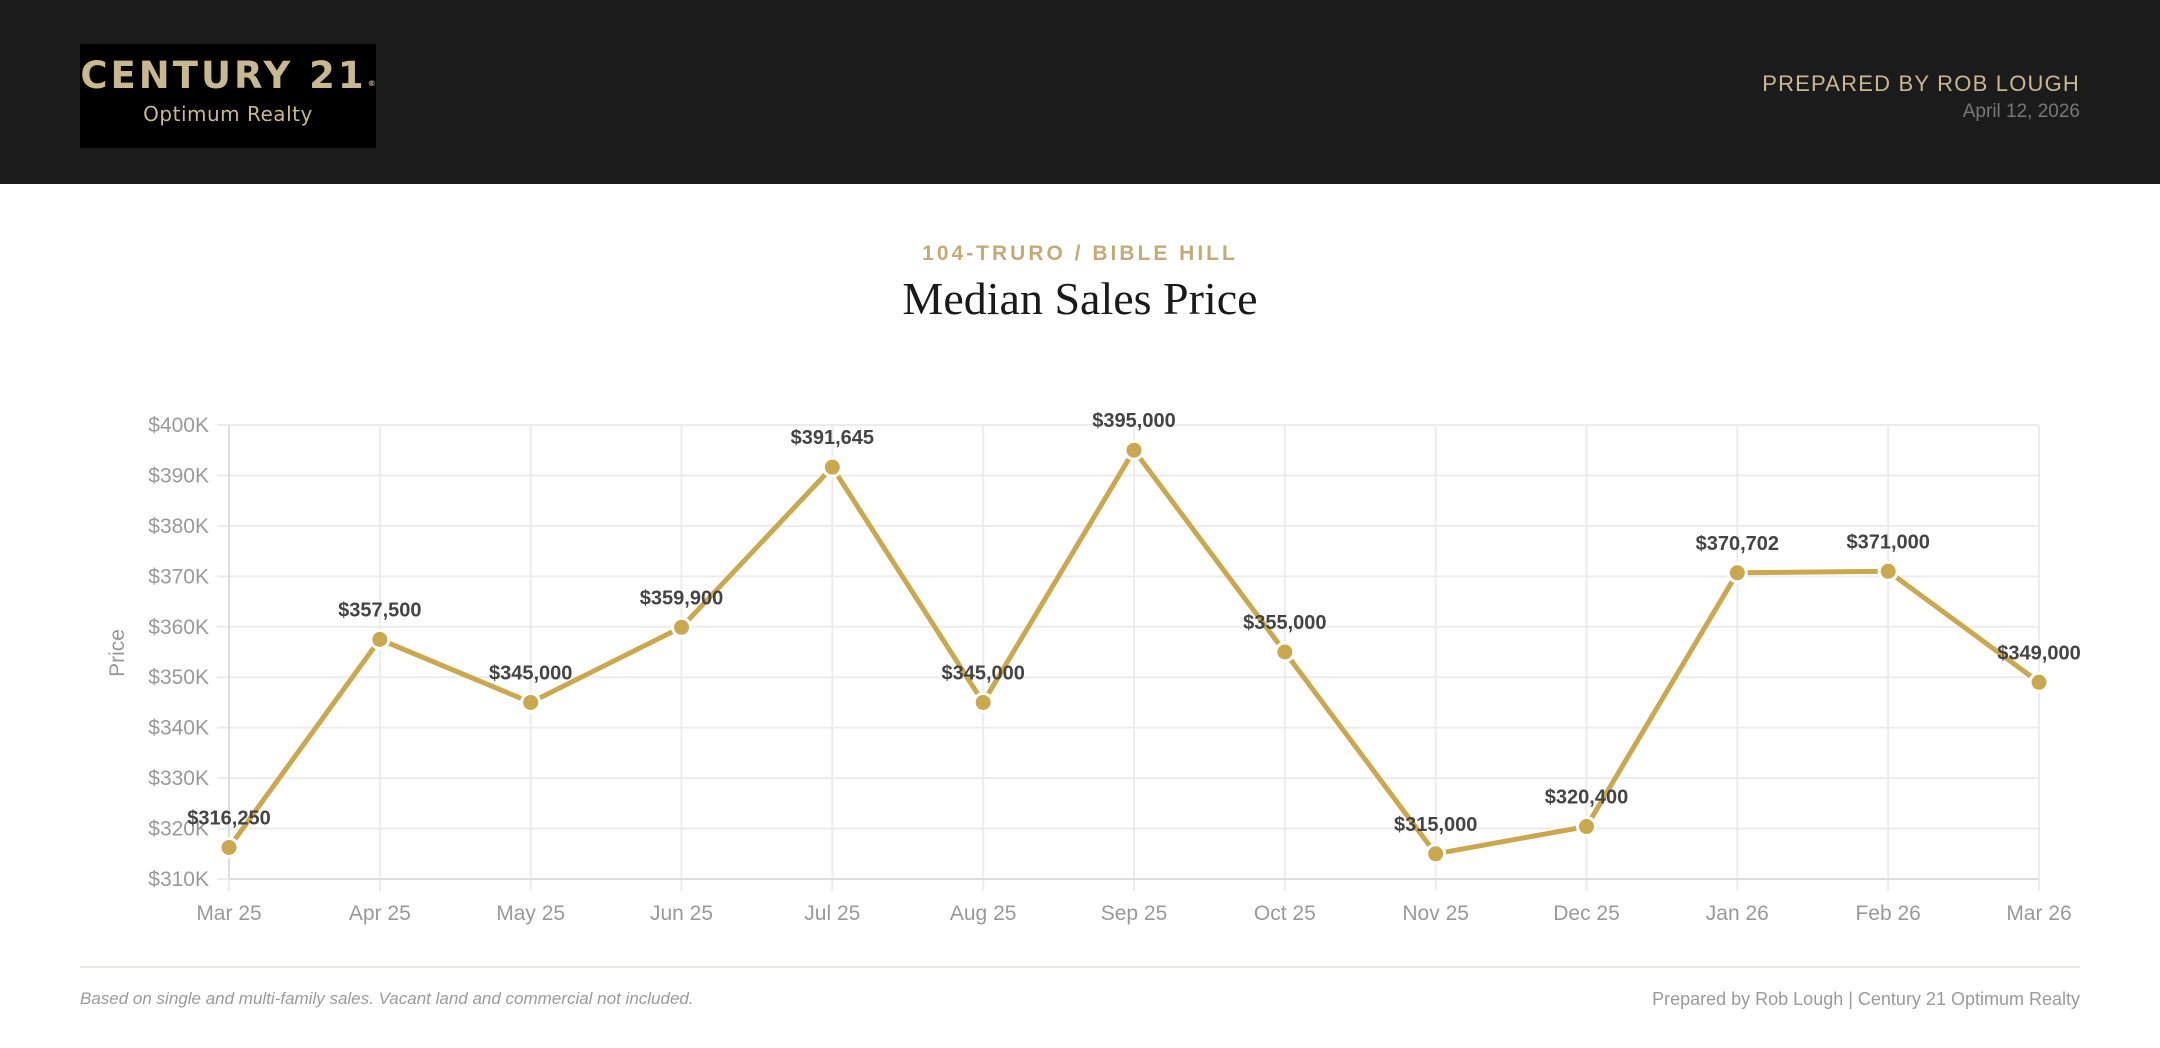  Describe the element at coordinates (178, 829) in the screenshot. I see `y-tick-label: $320K` at that location.